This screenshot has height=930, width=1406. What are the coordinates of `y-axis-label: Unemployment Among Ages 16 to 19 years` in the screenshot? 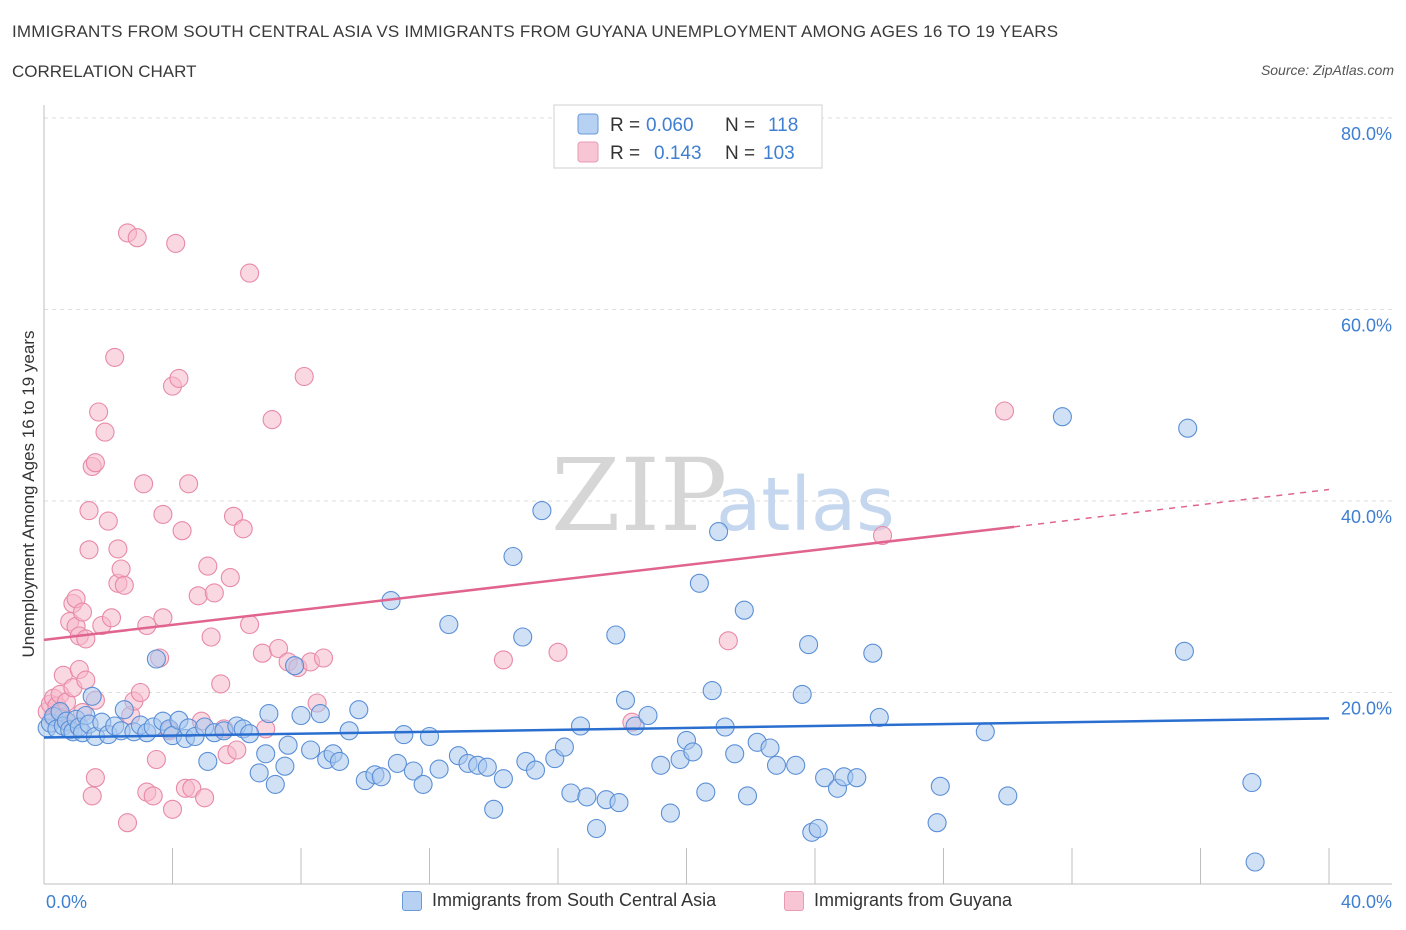 It's located at (28, 494).